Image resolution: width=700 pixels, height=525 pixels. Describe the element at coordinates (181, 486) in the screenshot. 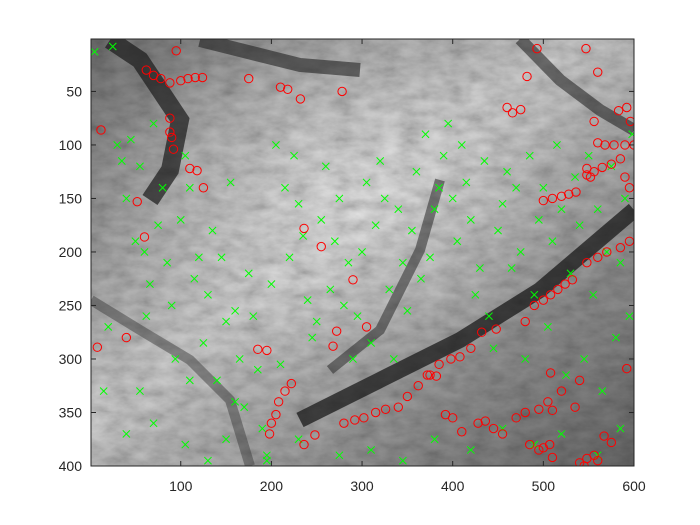

I see `x-tick-label: 100` at that location.